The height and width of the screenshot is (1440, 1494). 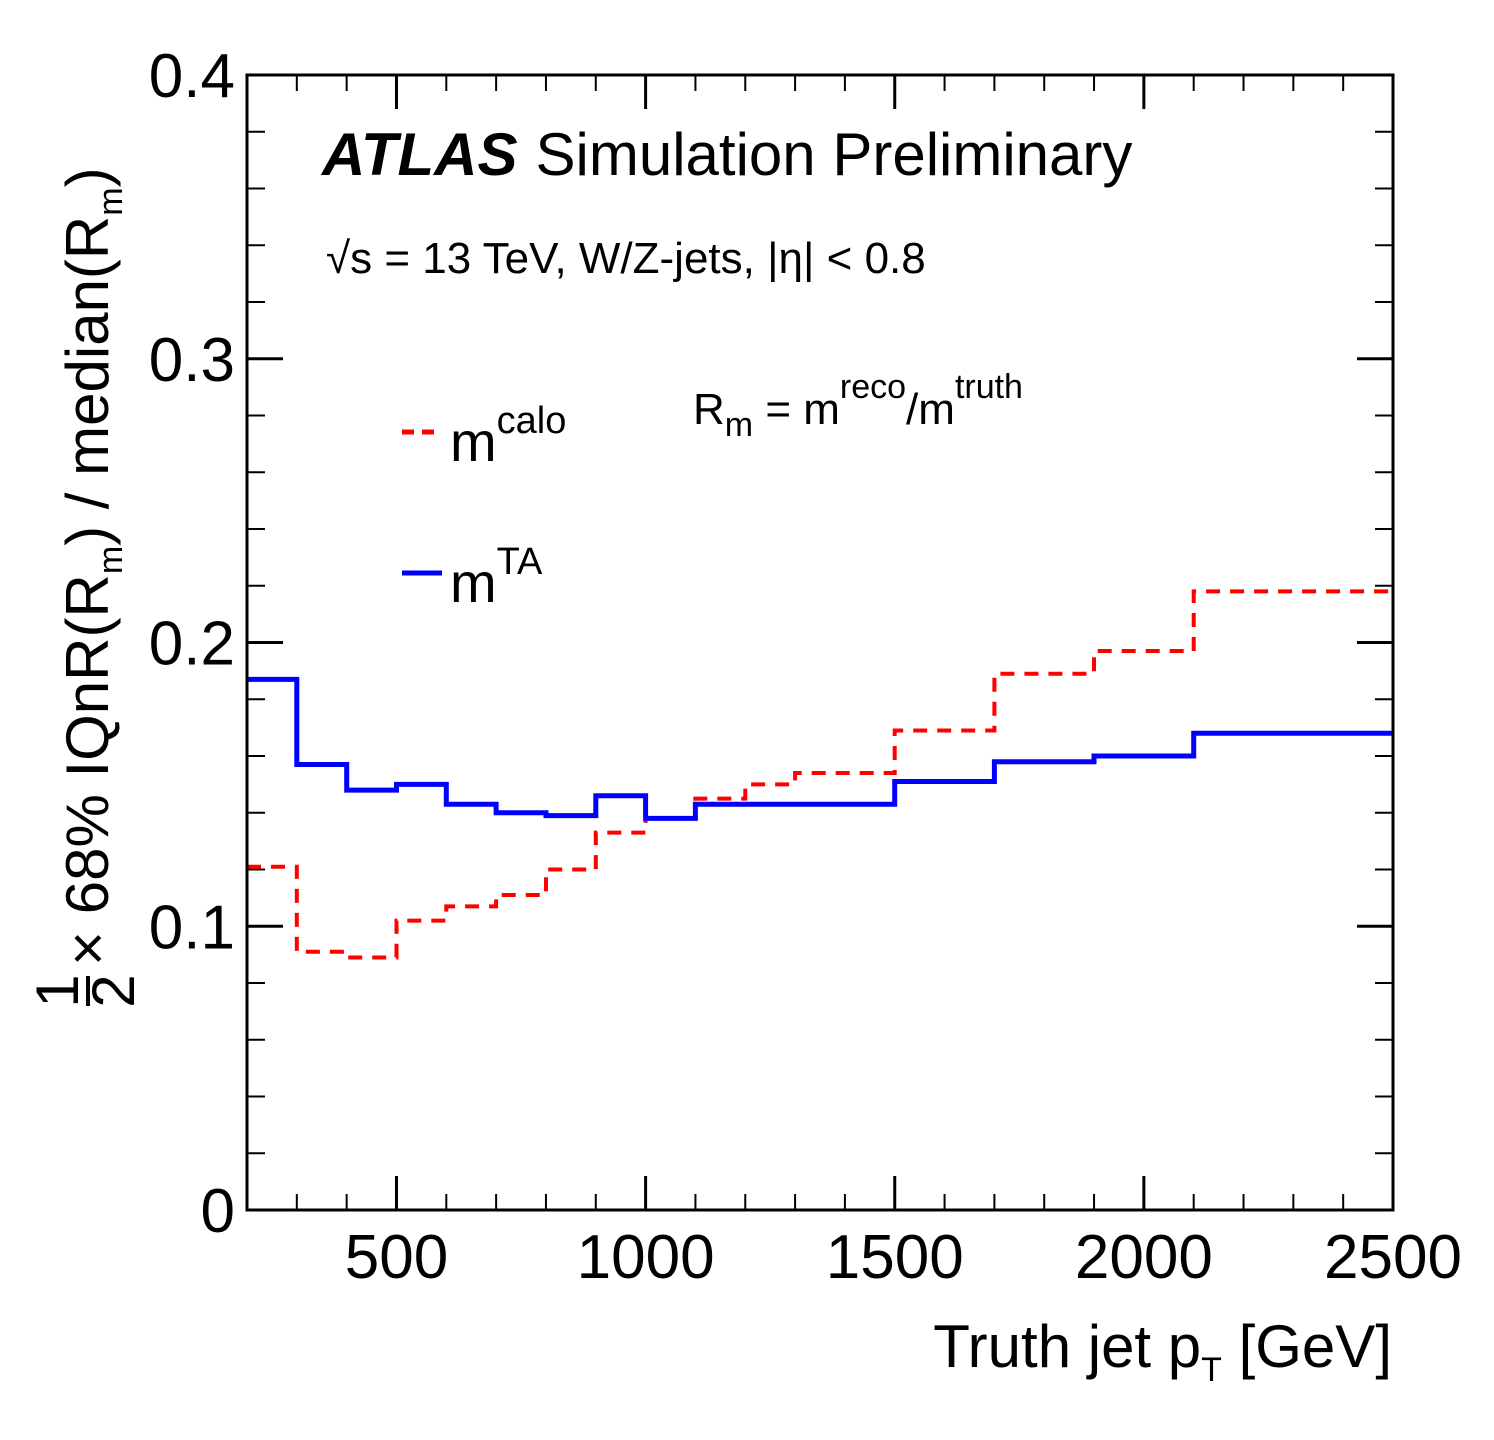 What do you see at coordinates (726, 154) in the screenshot?
I see `atlas-label: ATLAS Simulation Preliminary` at bounding box center [726, 154].